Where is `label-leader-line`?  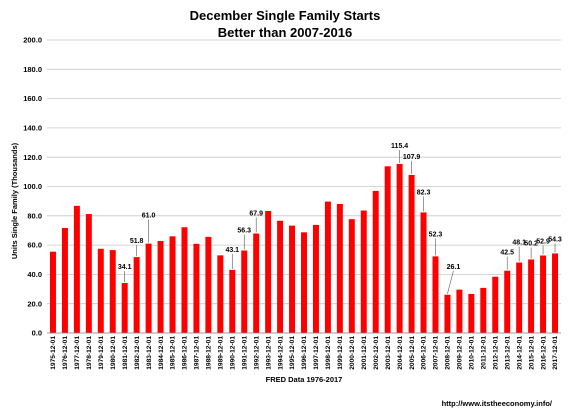 label-leader-line is located at coordinates (450, 282).